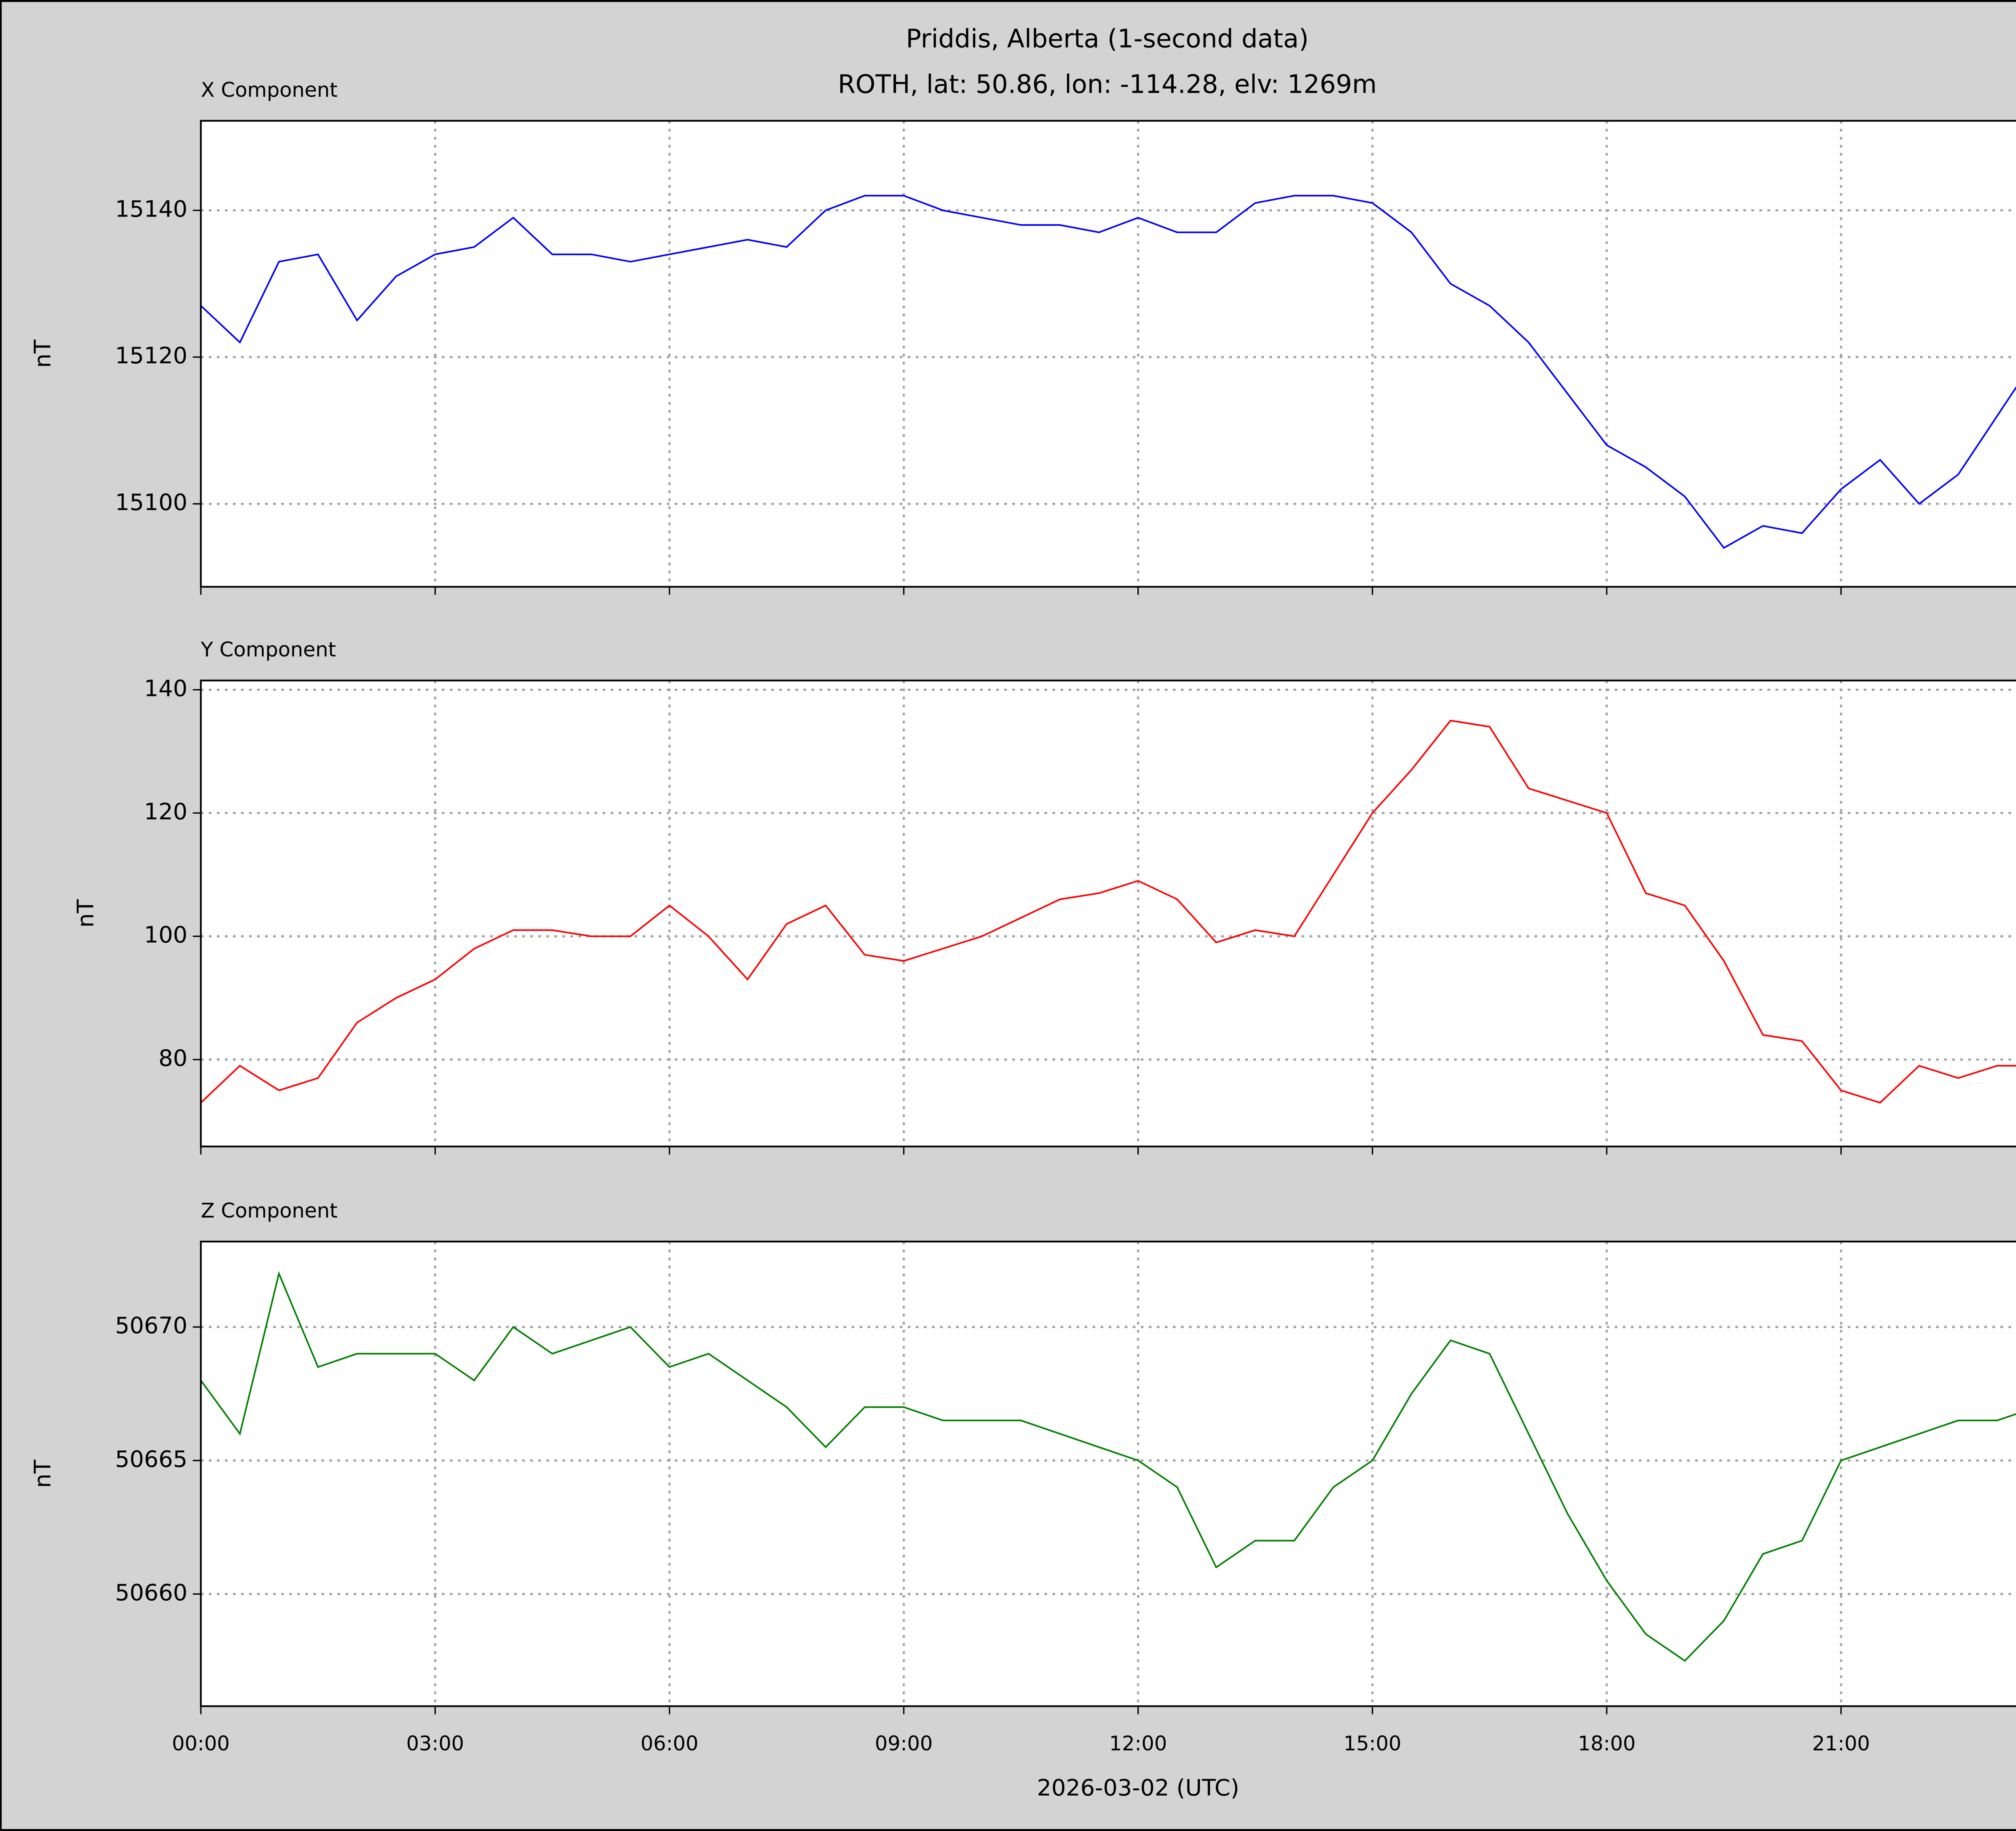 This screenshot has width=2016, height=1831. I want to click on y-tick-label: 50665, so click(151, 1459).